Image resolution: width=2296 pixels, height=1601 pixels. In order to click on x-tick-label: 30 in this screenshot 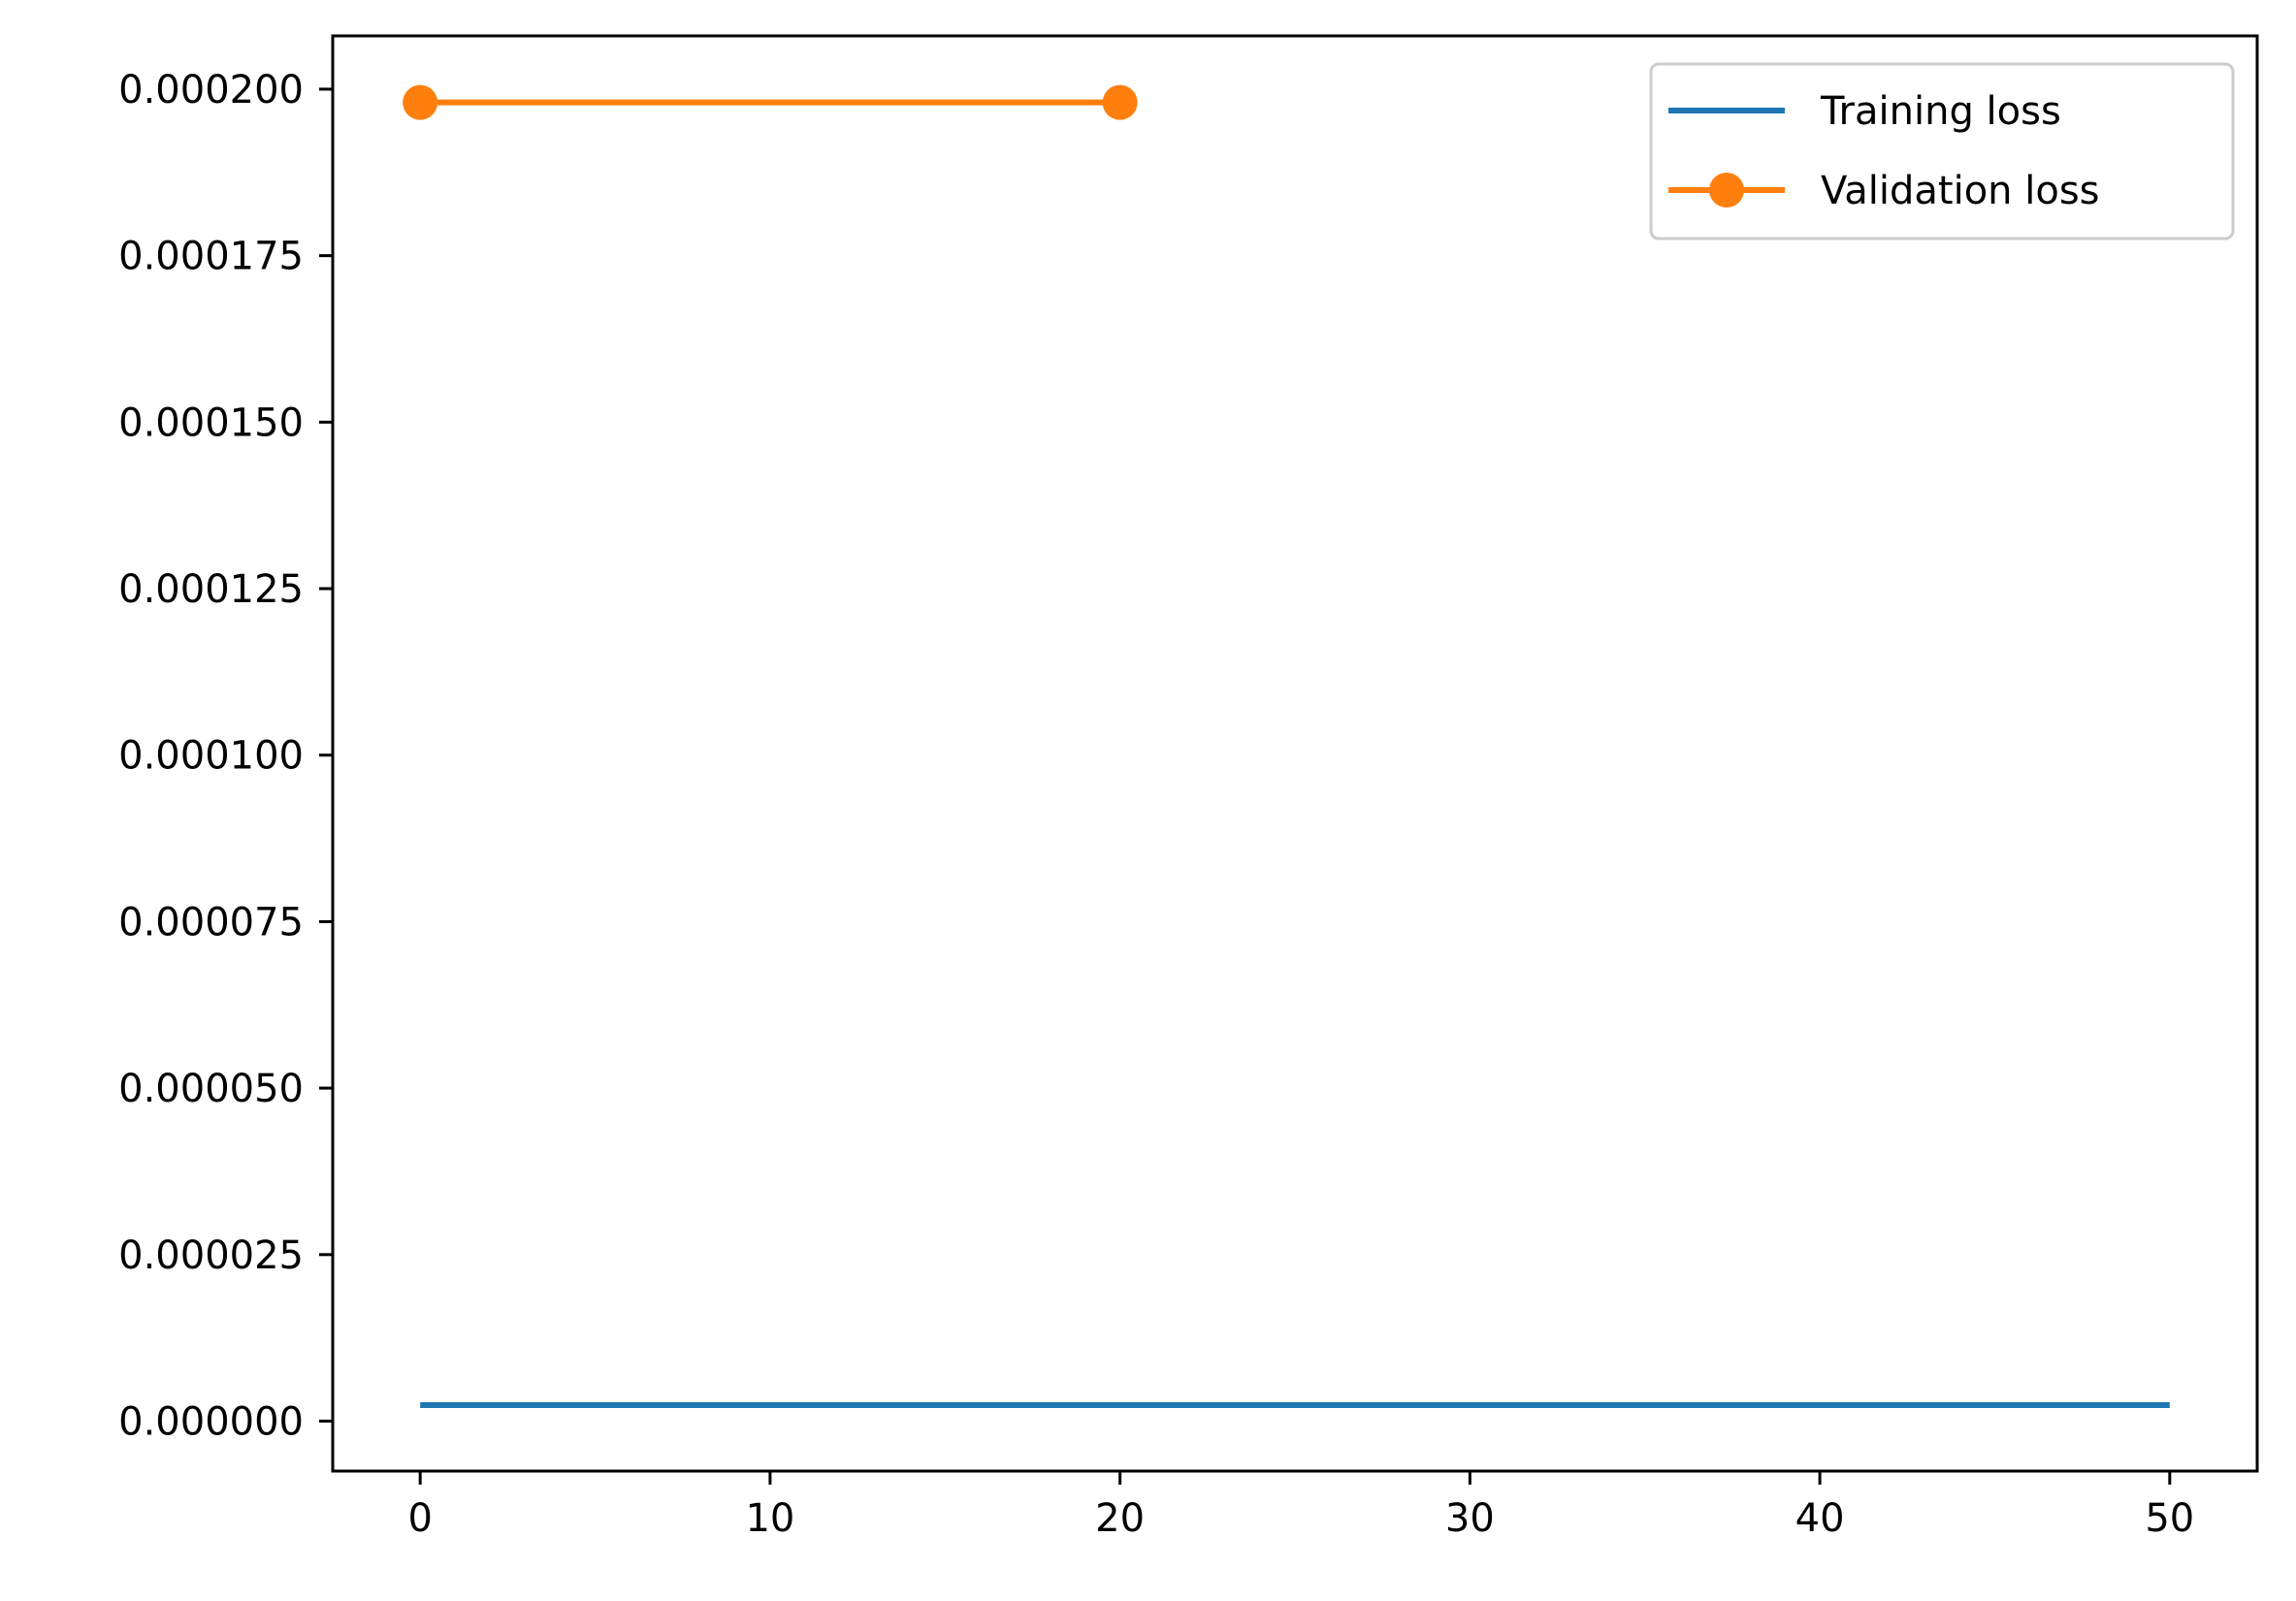, I will do `click(1470, 1518)`.